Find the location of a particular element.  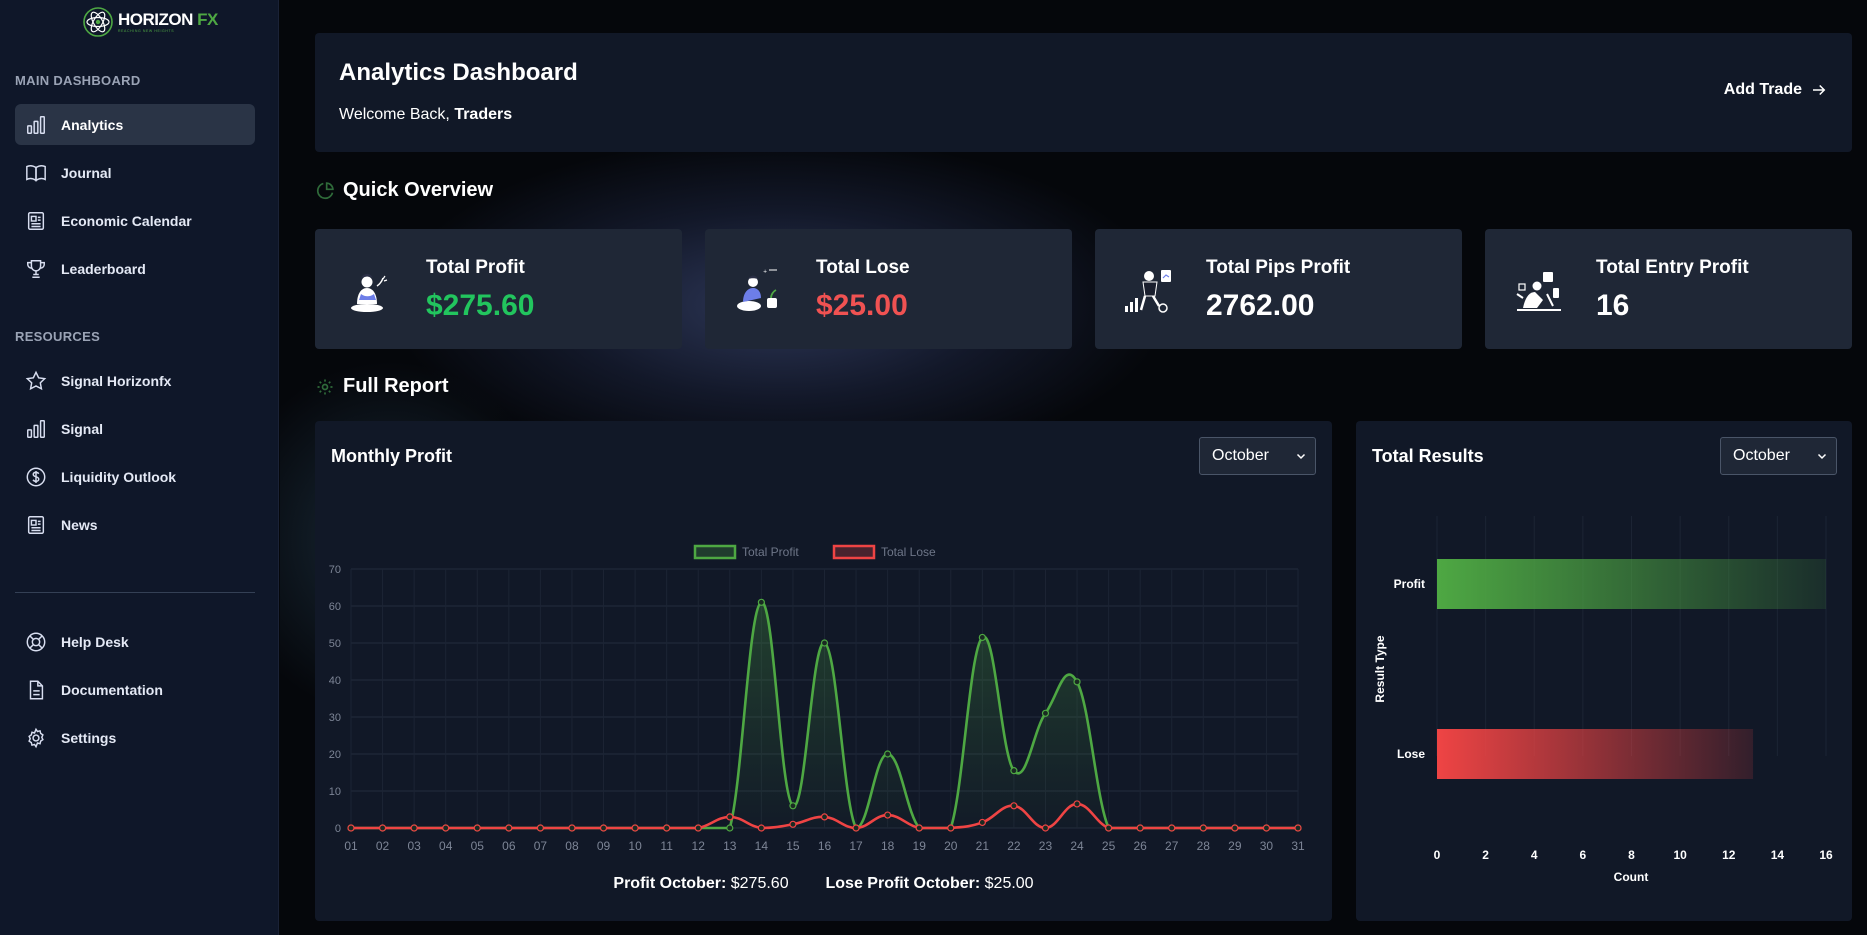

brand-logo: HORIZON FX REACHING NEW HEIGHTS is located at coordinates (150, 22).